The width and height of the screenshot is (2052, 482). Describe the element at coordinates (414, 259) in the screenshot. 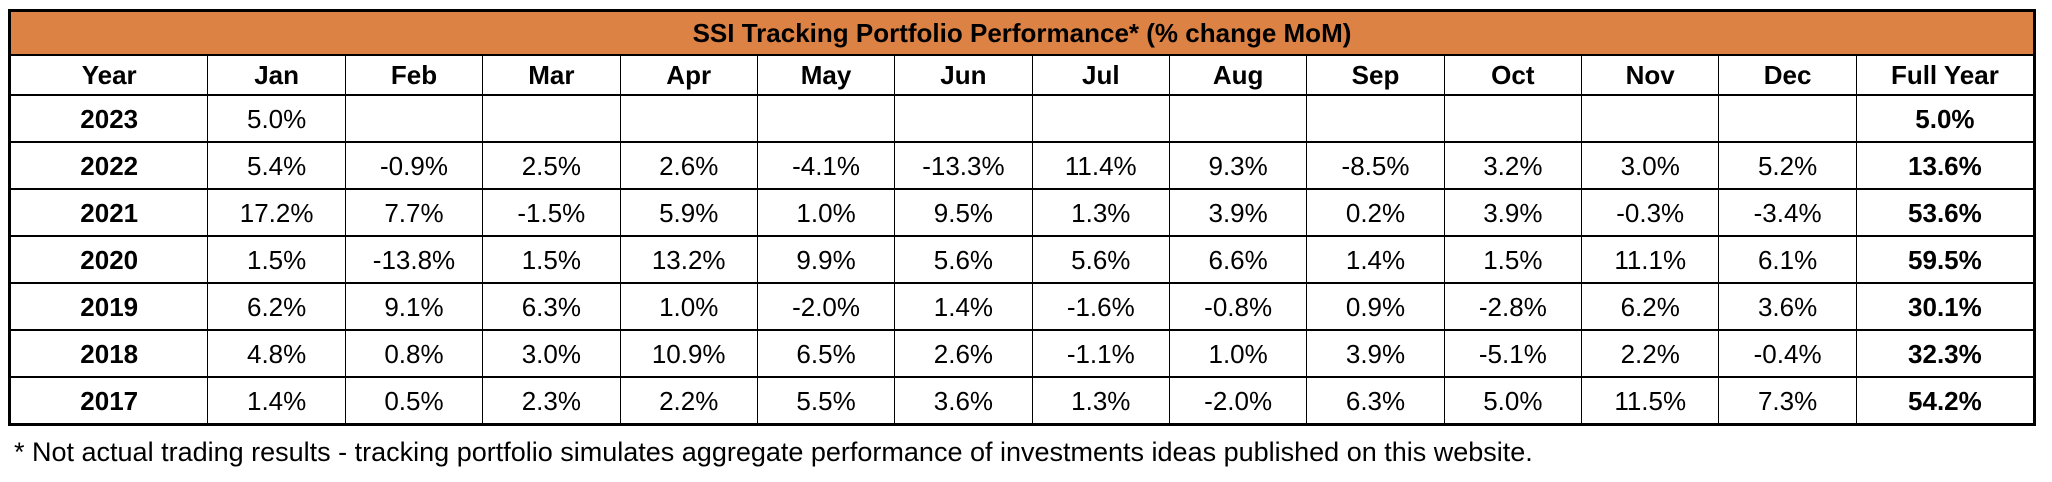

I see `month-value-cell: -13.8%` at that location.